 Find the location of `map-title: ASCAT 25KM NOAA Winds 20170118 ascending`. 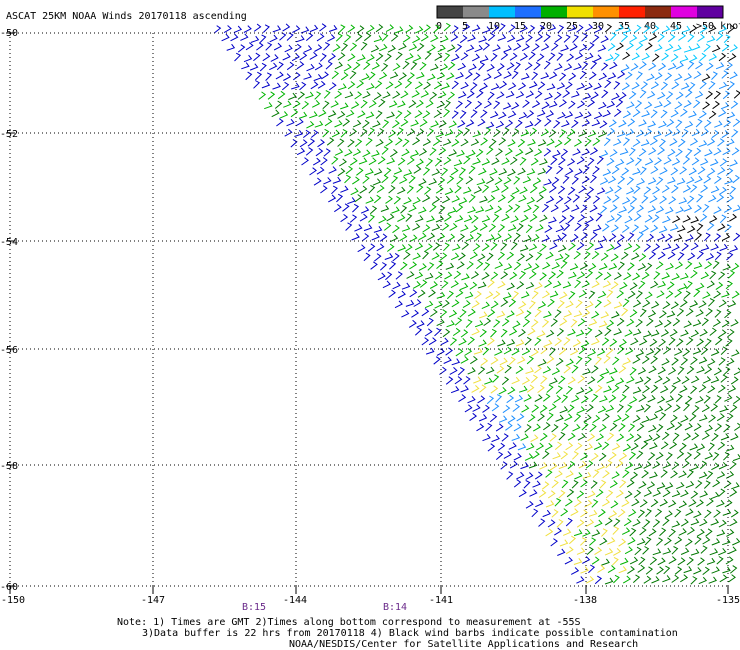

map-title: ASCAT 25KM NOAA Winds 20170118 ascending is located at coordinates (126, 16).